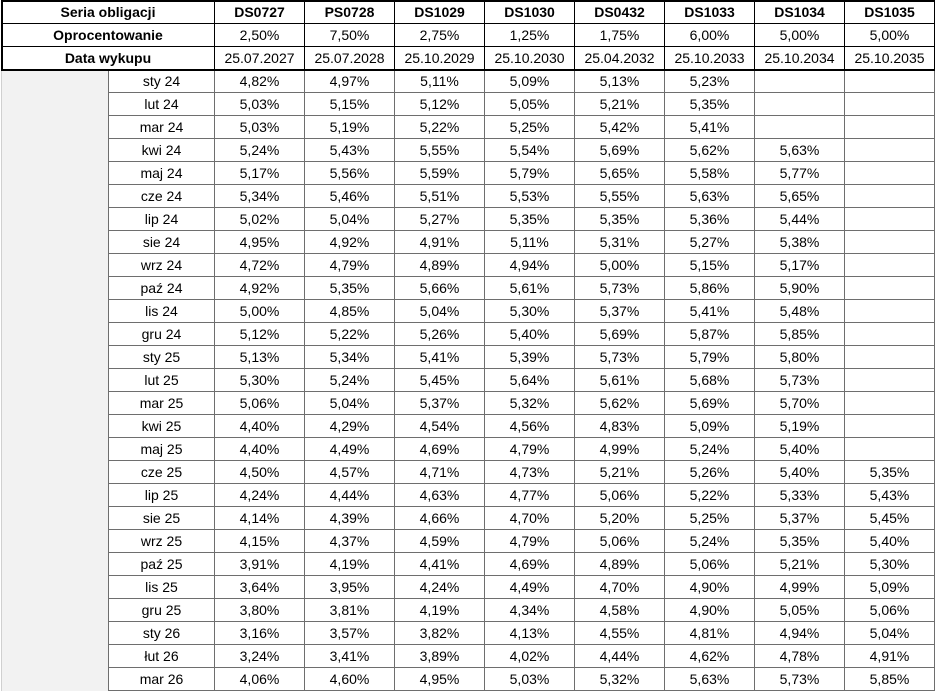  What do you see at coordinates (439, 472) in the screenshot?
I see `yield-cell: 4,71%` at bounding box center [439, 472].